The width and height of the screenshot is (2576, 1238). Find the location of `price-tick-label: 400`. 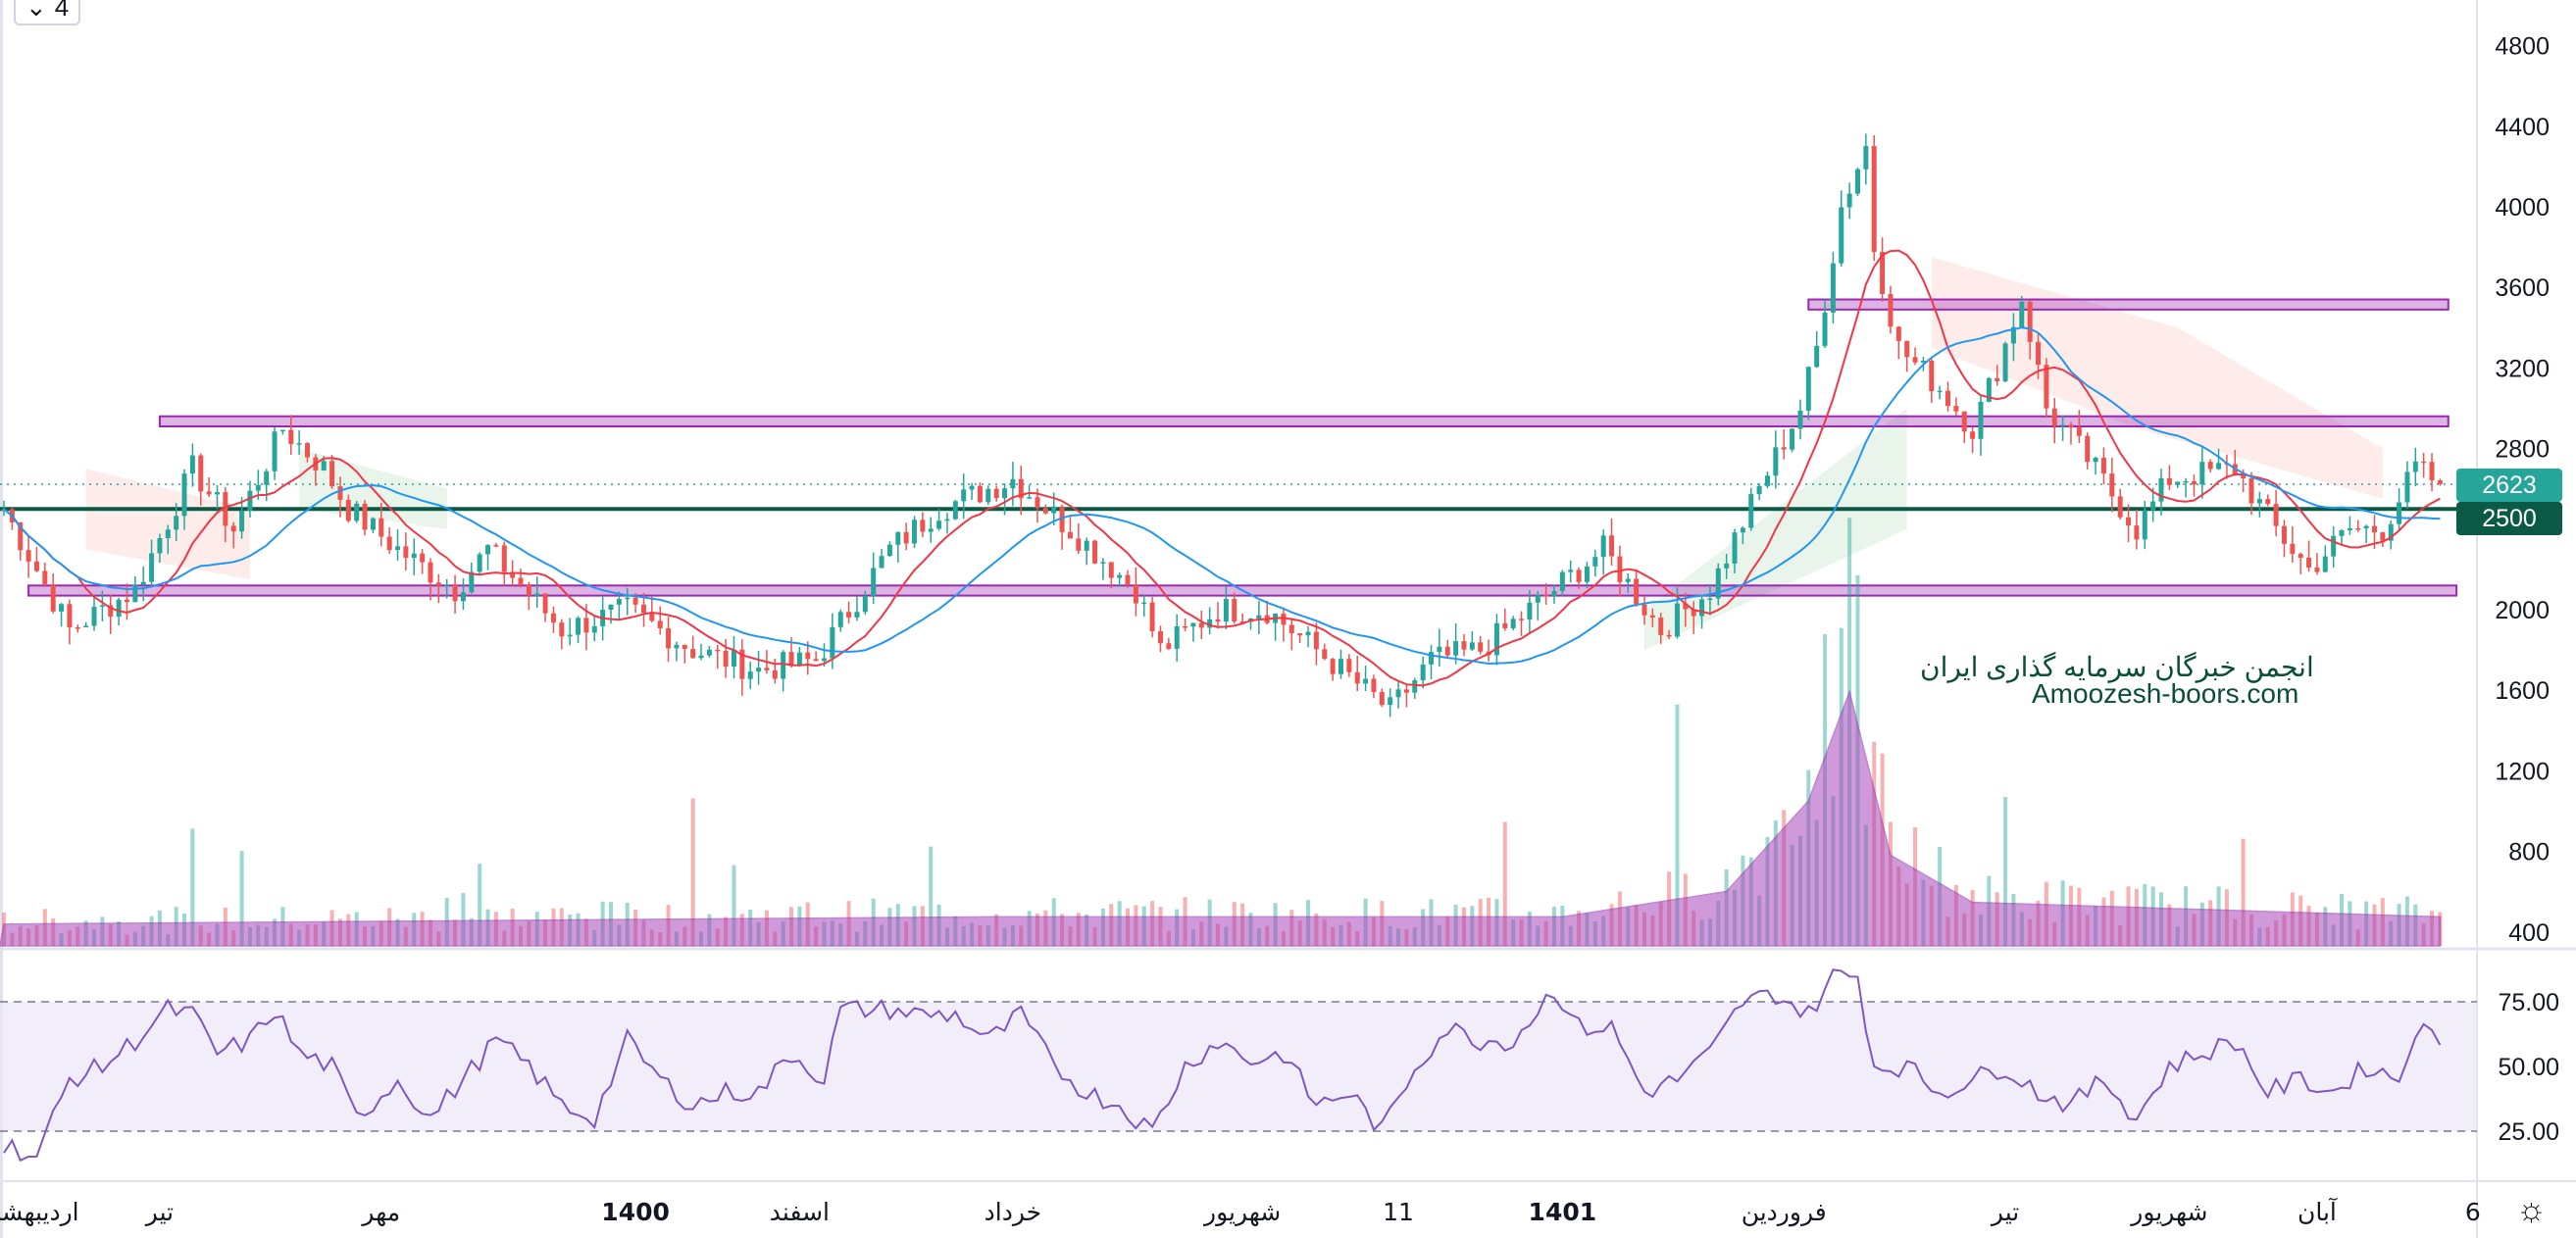

price-tick-label: 400 is located at coordinates (2529, 933).